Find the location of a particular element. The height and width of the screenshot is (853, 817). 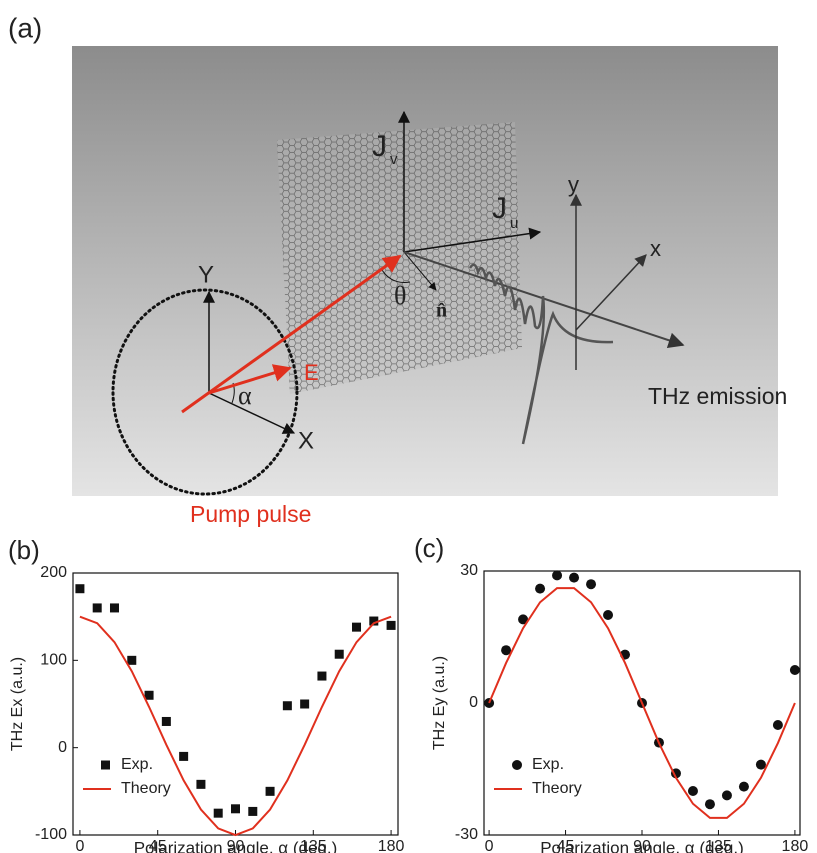

panel-label: (a) is located at coordinates (25, 27).